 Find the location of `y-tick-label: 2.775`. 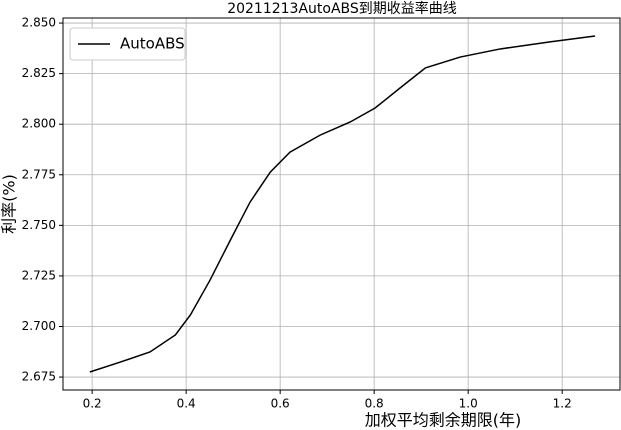

y-tick-label: 2.775 is located at coordinates (39, 174).